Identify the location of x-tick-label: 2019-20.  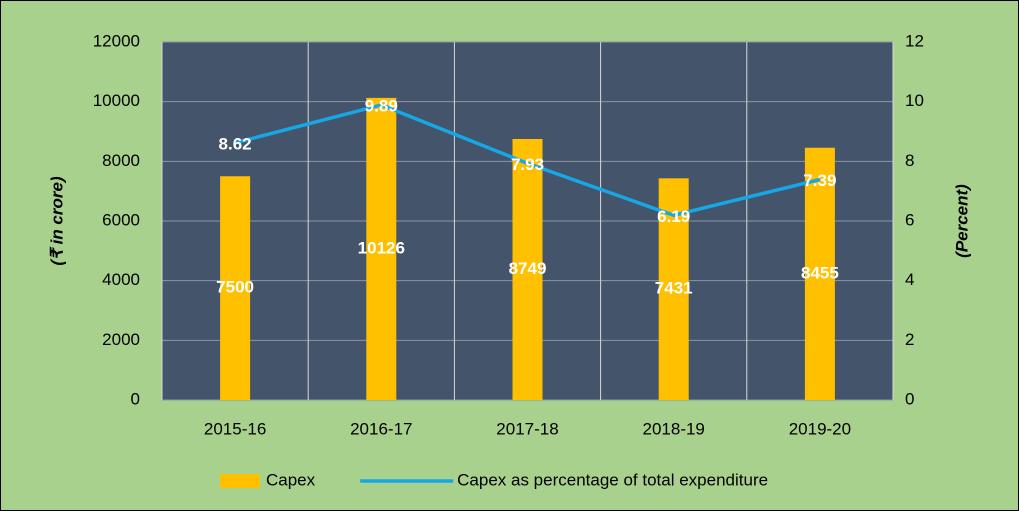
(820, 428).